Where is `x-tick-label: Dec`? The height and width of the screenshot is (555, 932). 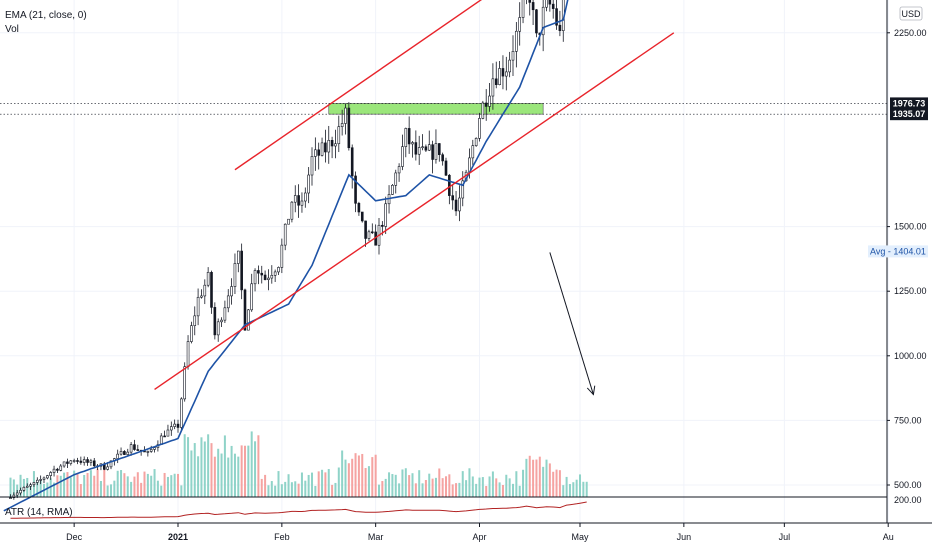 x-tick-label: Dec is located at coordinates (74, 537).